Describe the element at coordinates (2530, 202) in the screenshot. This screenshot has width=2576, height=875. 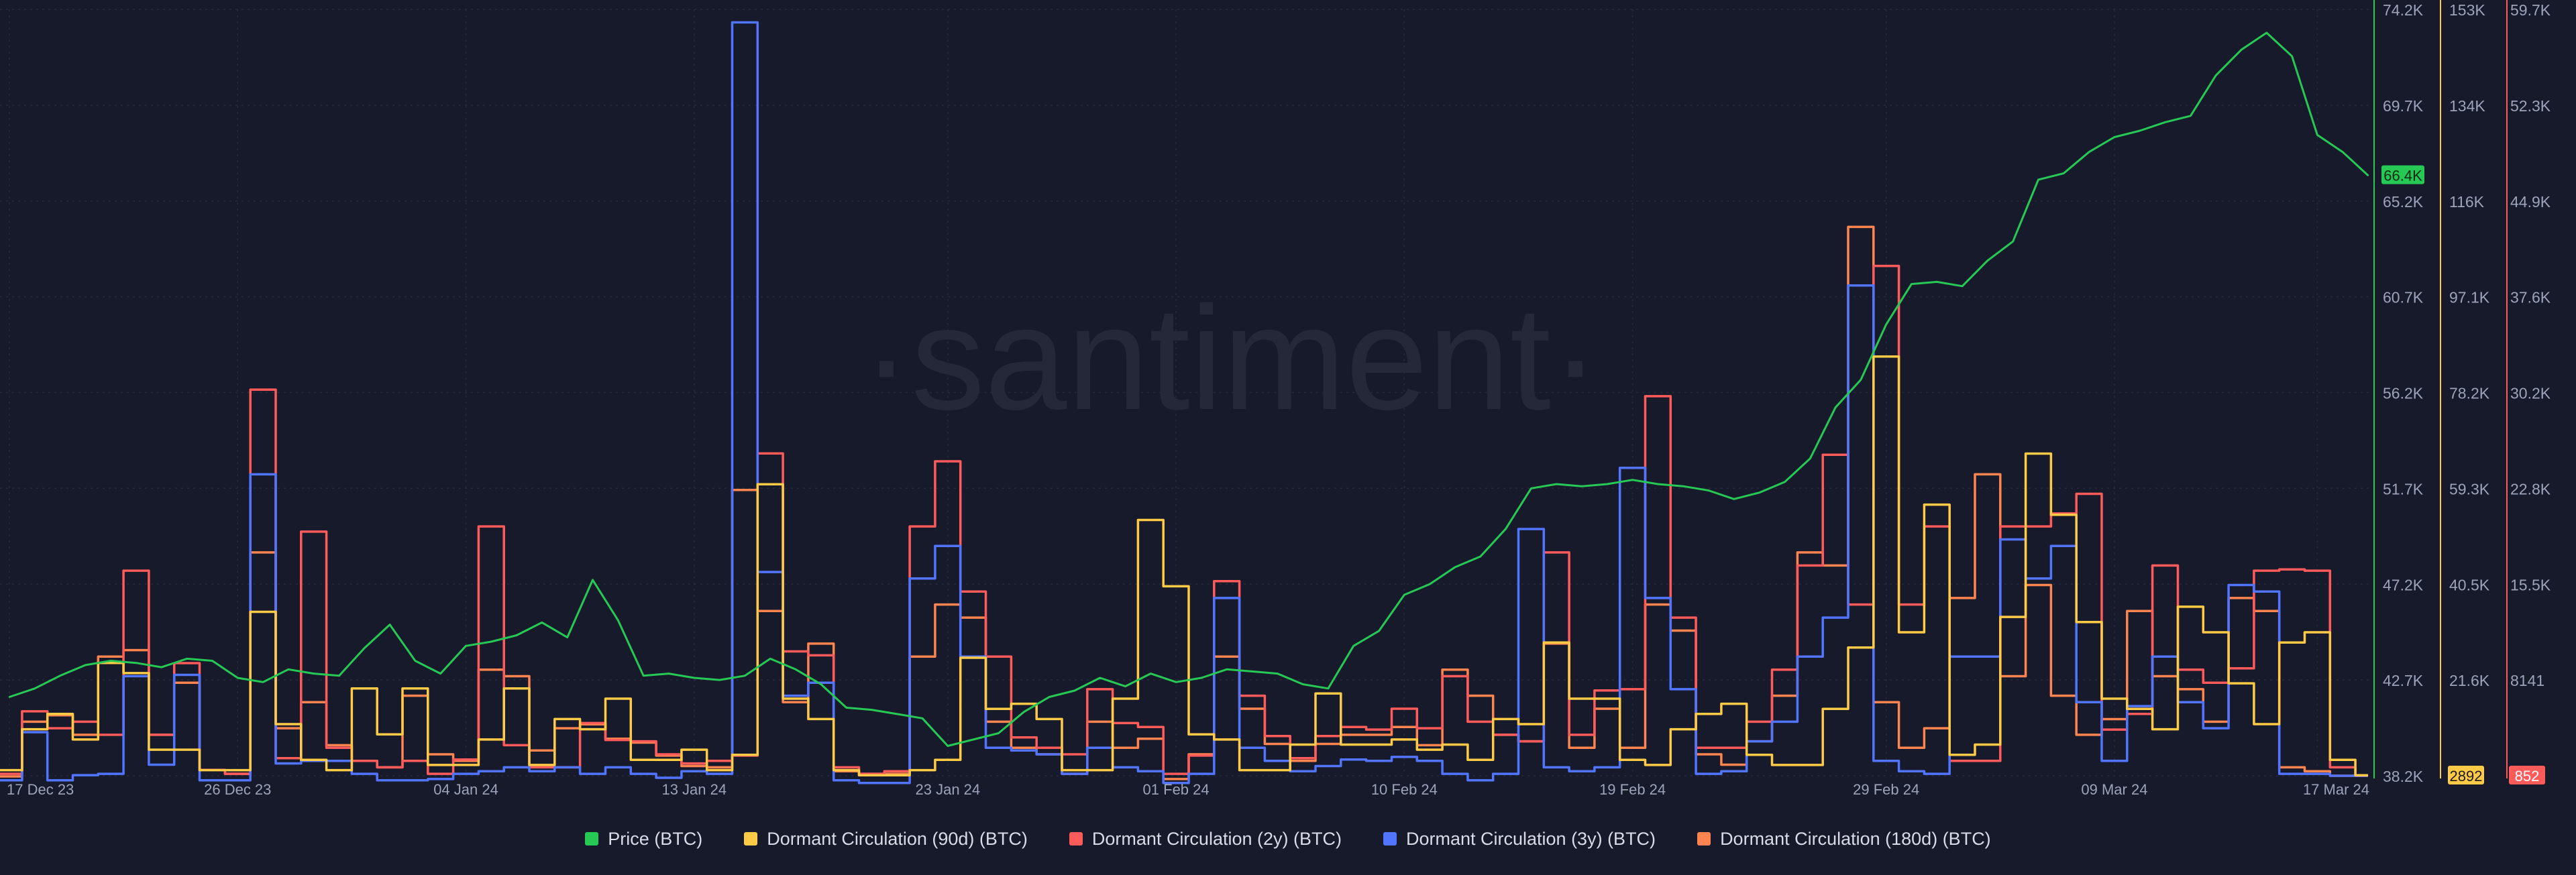
I see `y-tick-label-d2y: 44.9K` at that location.